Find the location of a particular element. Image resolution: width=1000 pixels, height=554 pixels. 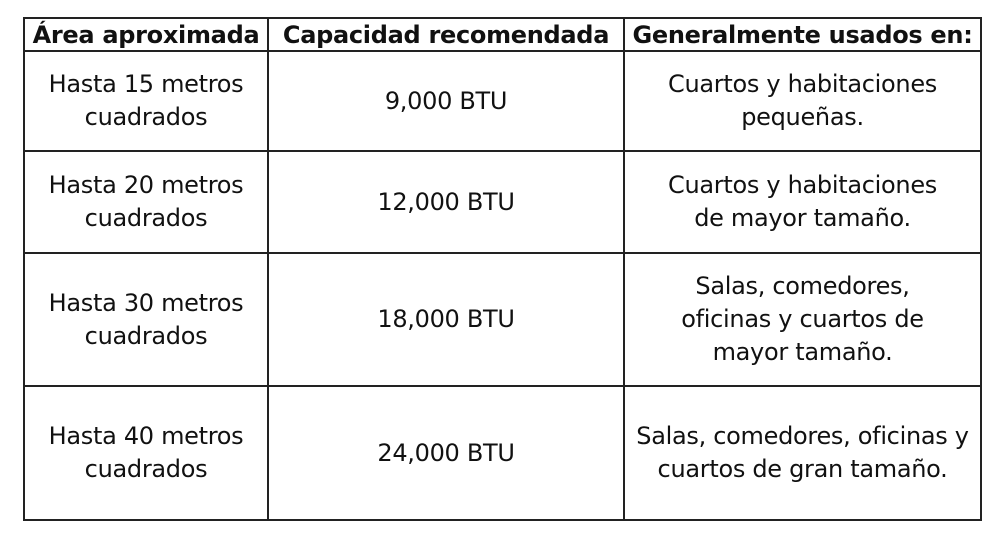

cell-area-text: Hasta 20 metros cuadrados is located at coordinates (146, 201).